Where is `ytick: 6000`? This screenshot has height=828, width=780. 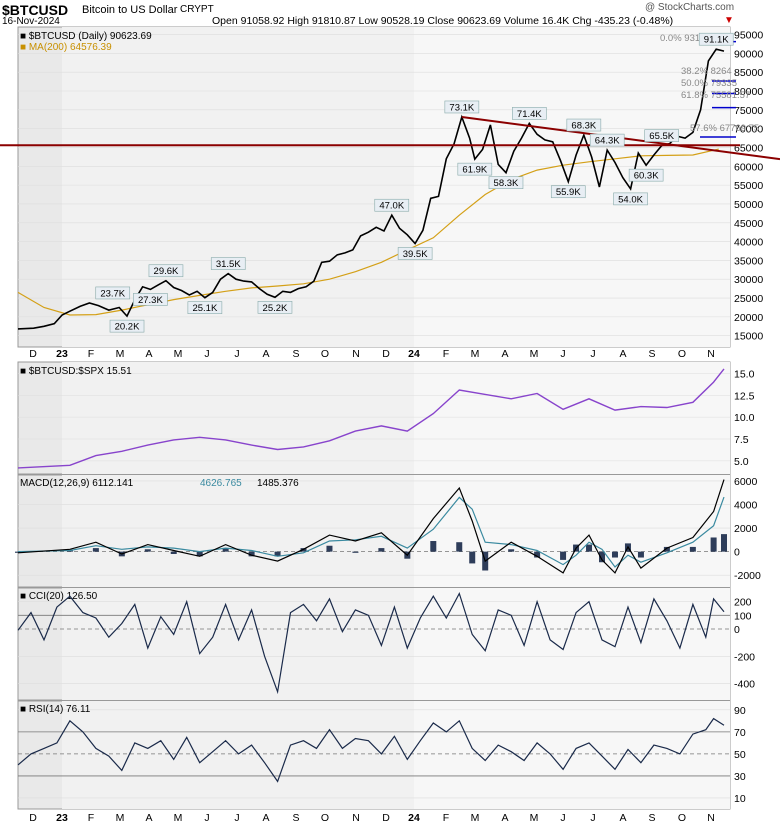 ytick: 6000 is located at coordinates (746, 482).